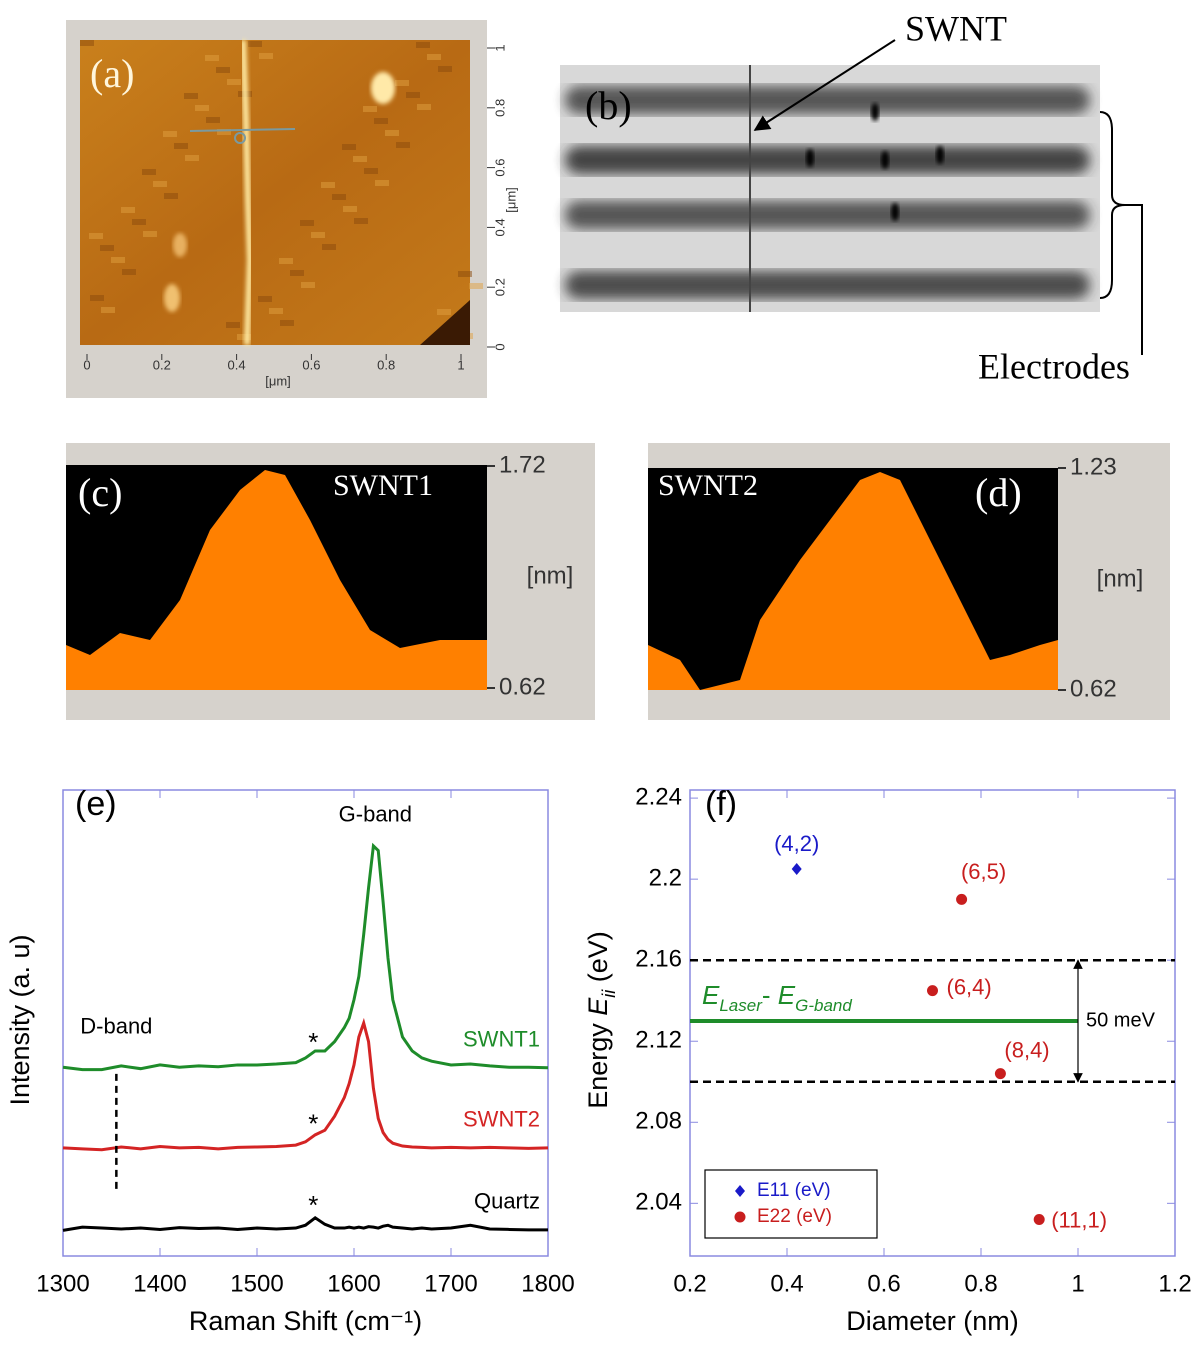  I want to click on x-axis-label: Raman Shift (cm⁻¹), so click(305, 1321).